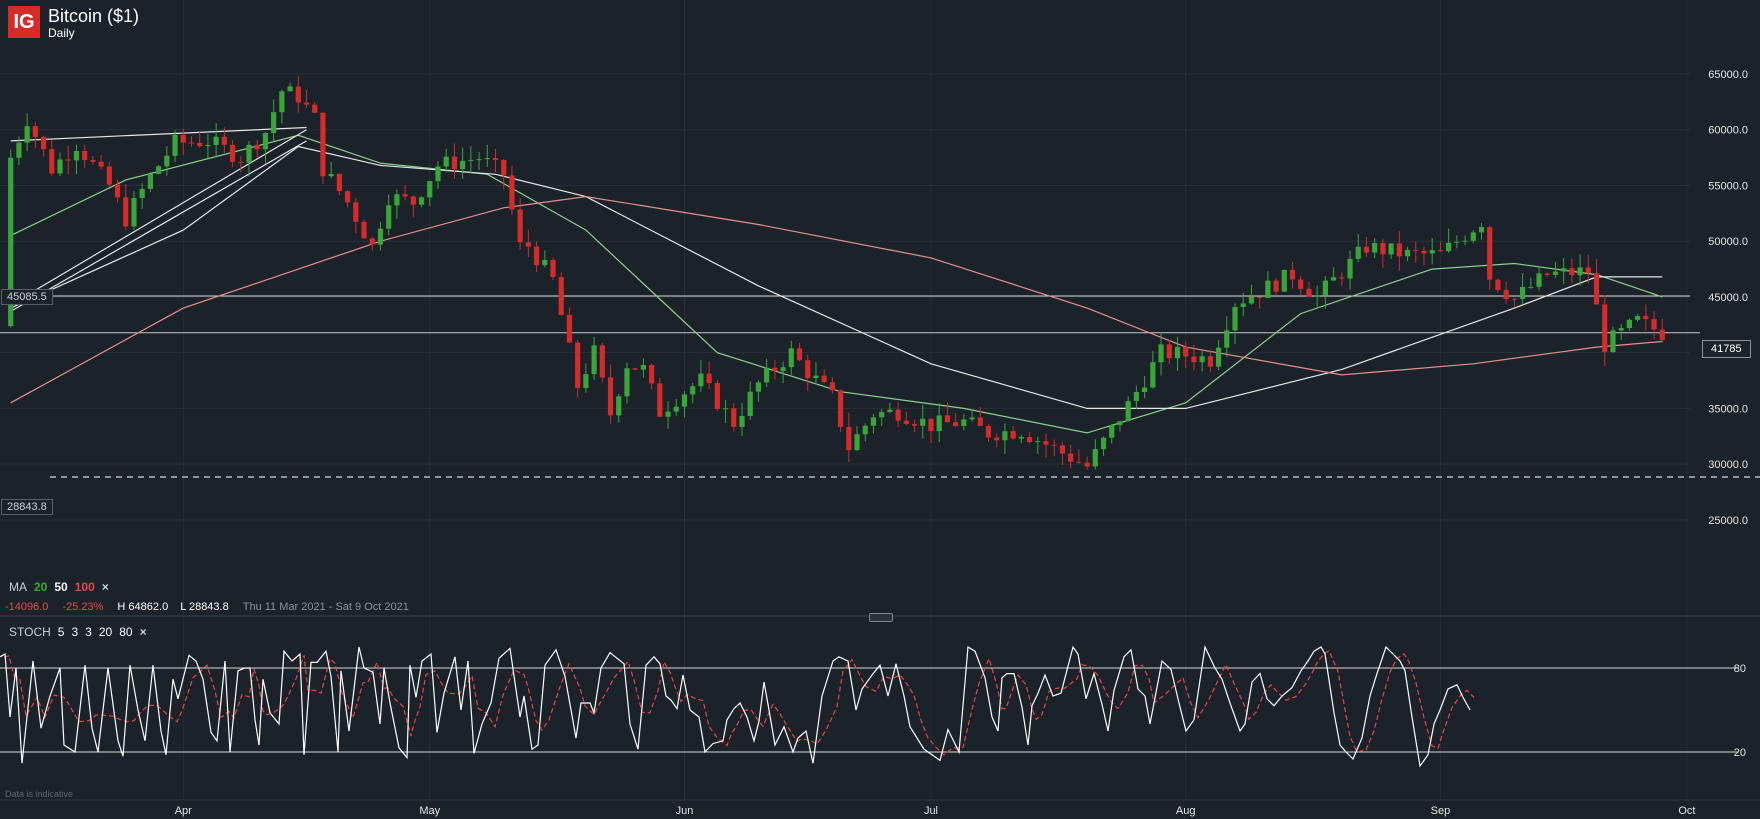 The height and width of the screenshot is (819, 1760). Describe the element at coordinates (88, 632) in the screenshot. I see `stoch-param-slow: 3` at that location.